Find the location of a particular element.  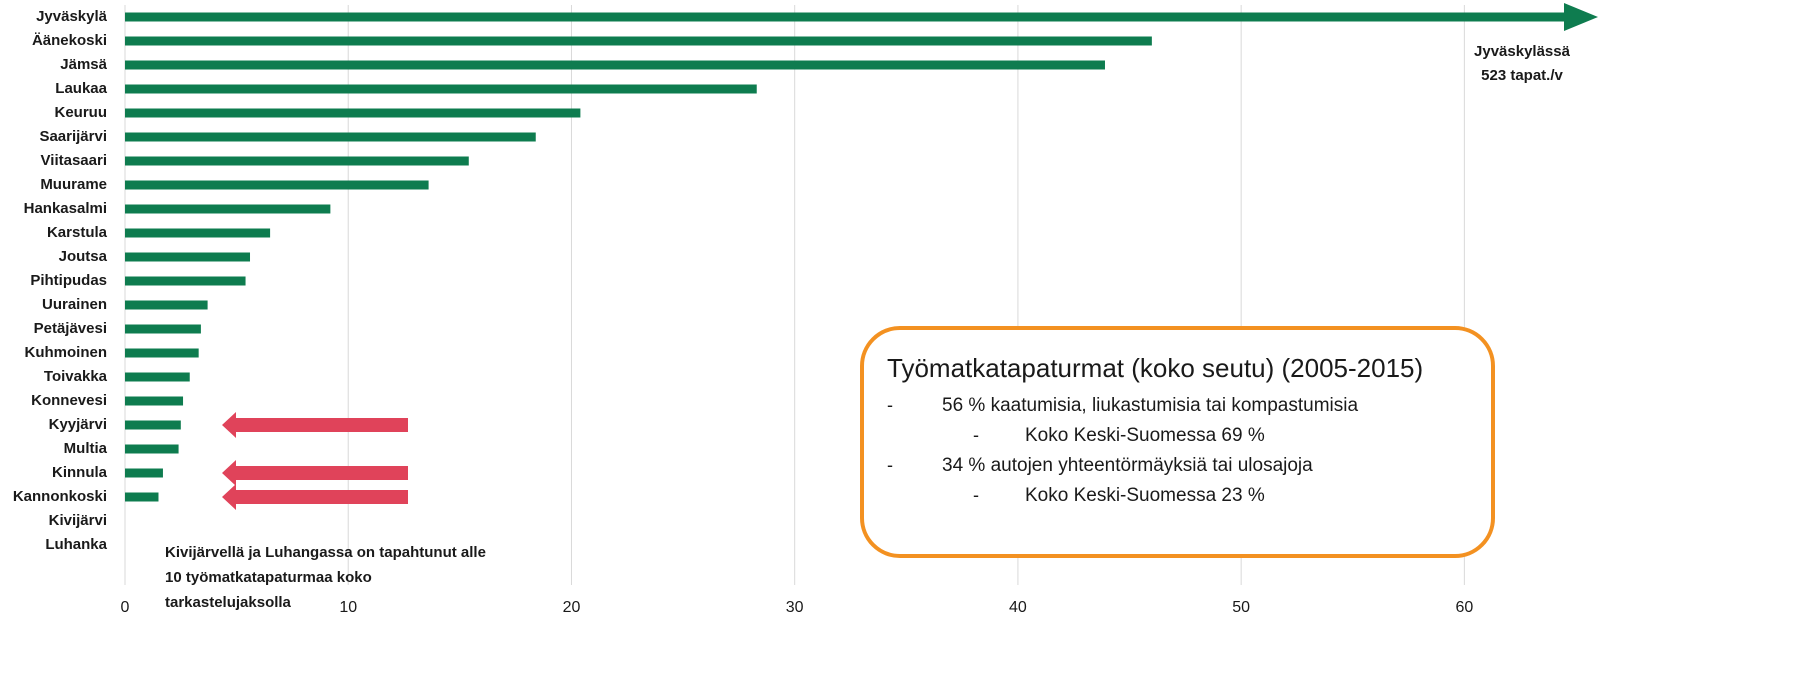

note-annotation: 10 työmatkatapaturmaa koko is located at coordinates (268, 577).